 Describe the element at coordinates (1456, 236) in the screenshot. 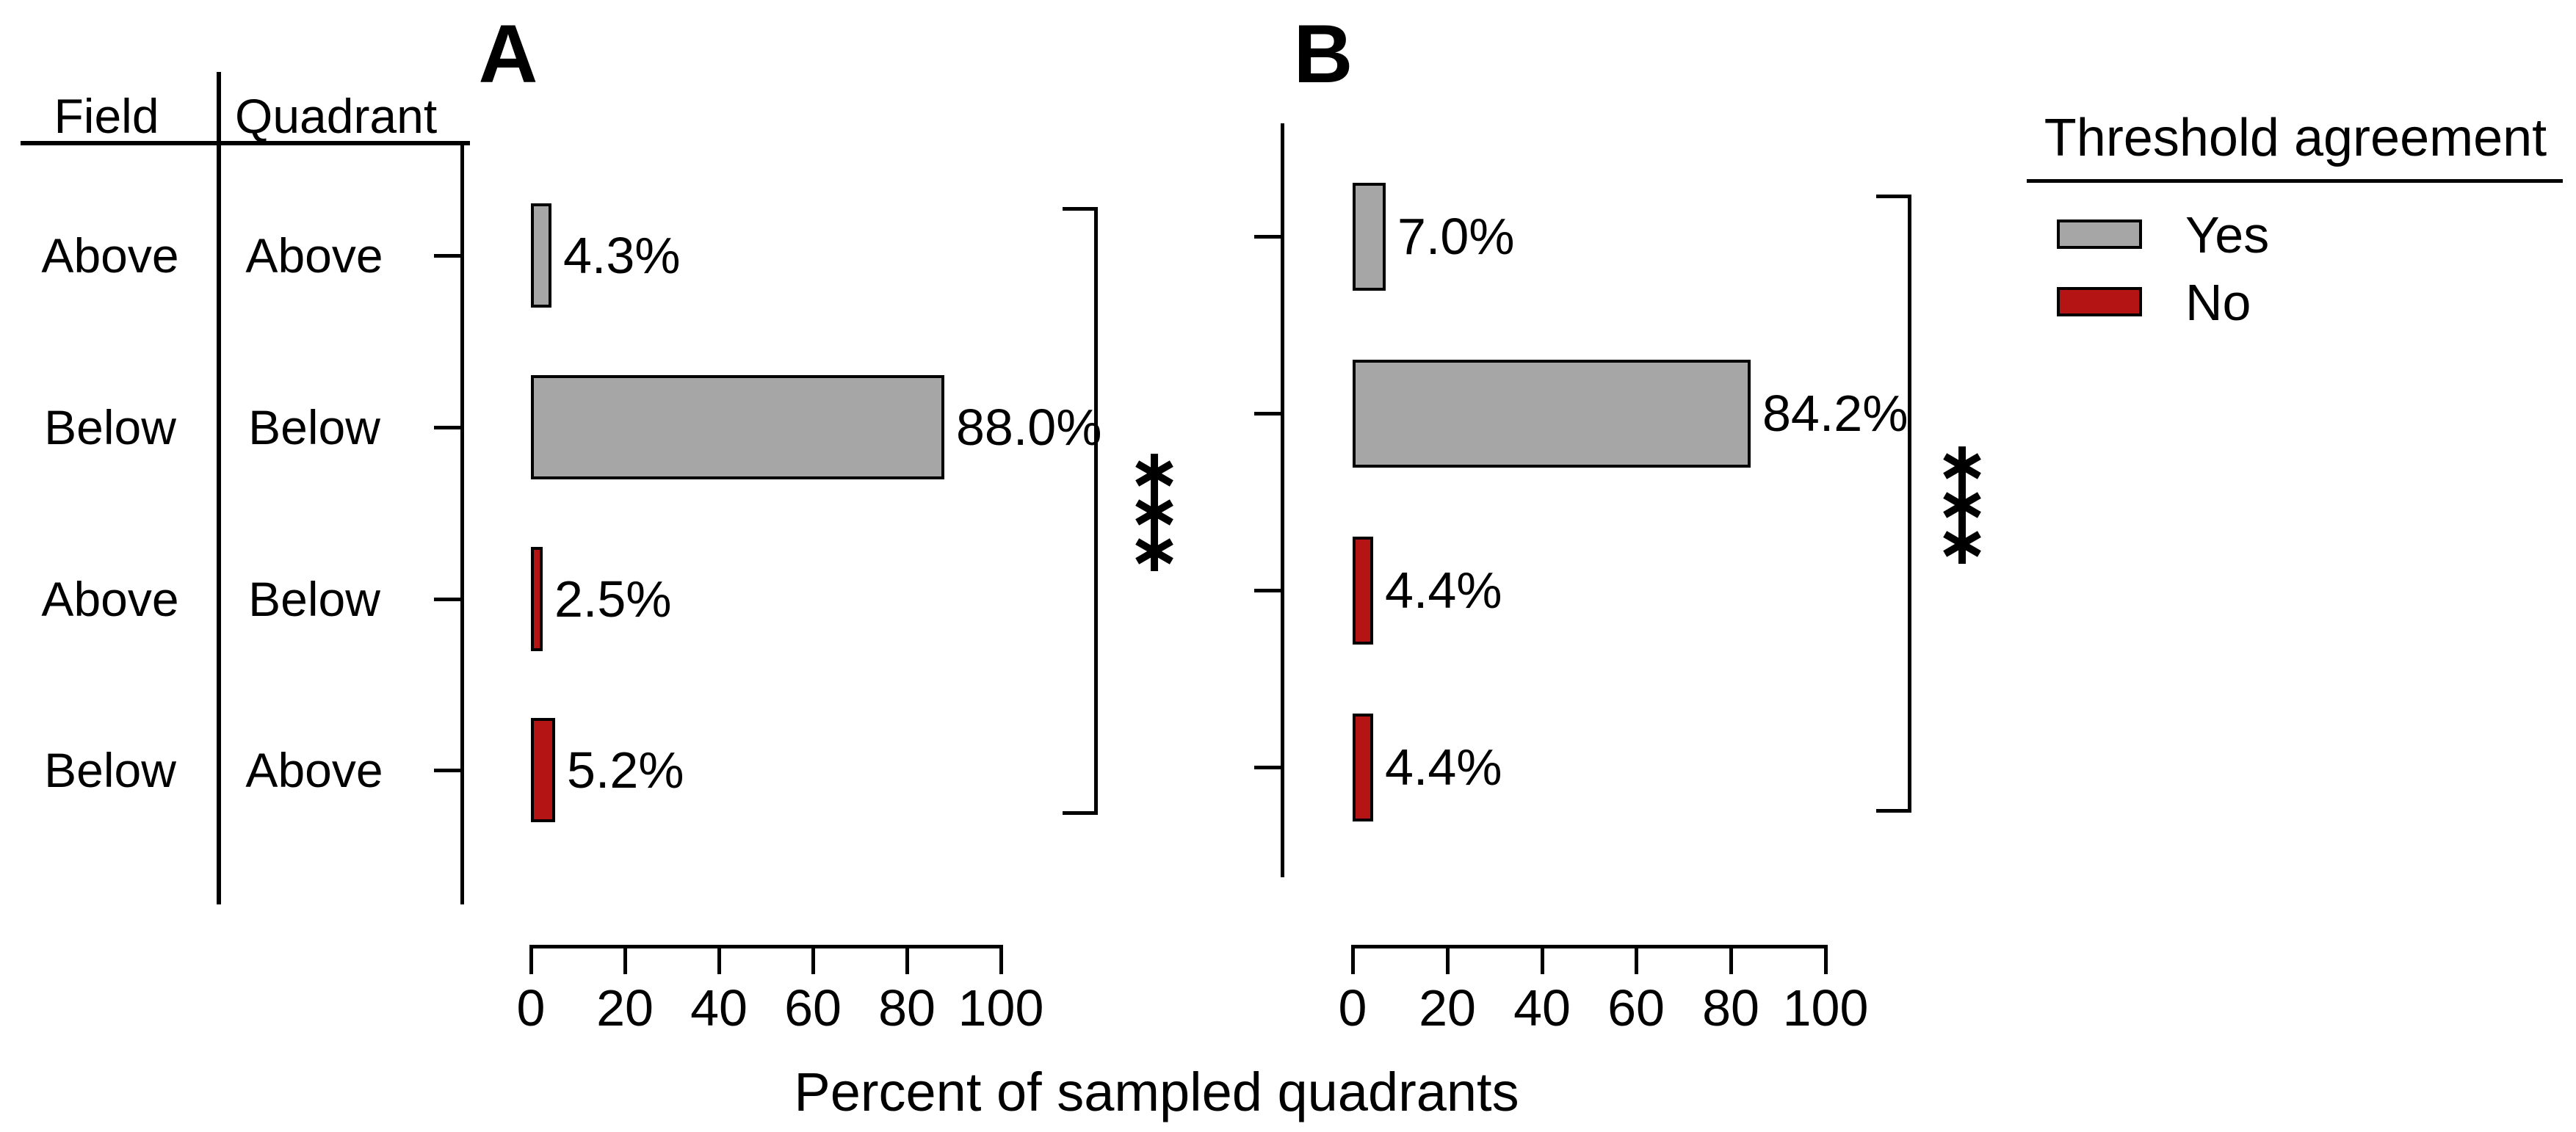

I see `bar-value-label: 7.0%` at that location.